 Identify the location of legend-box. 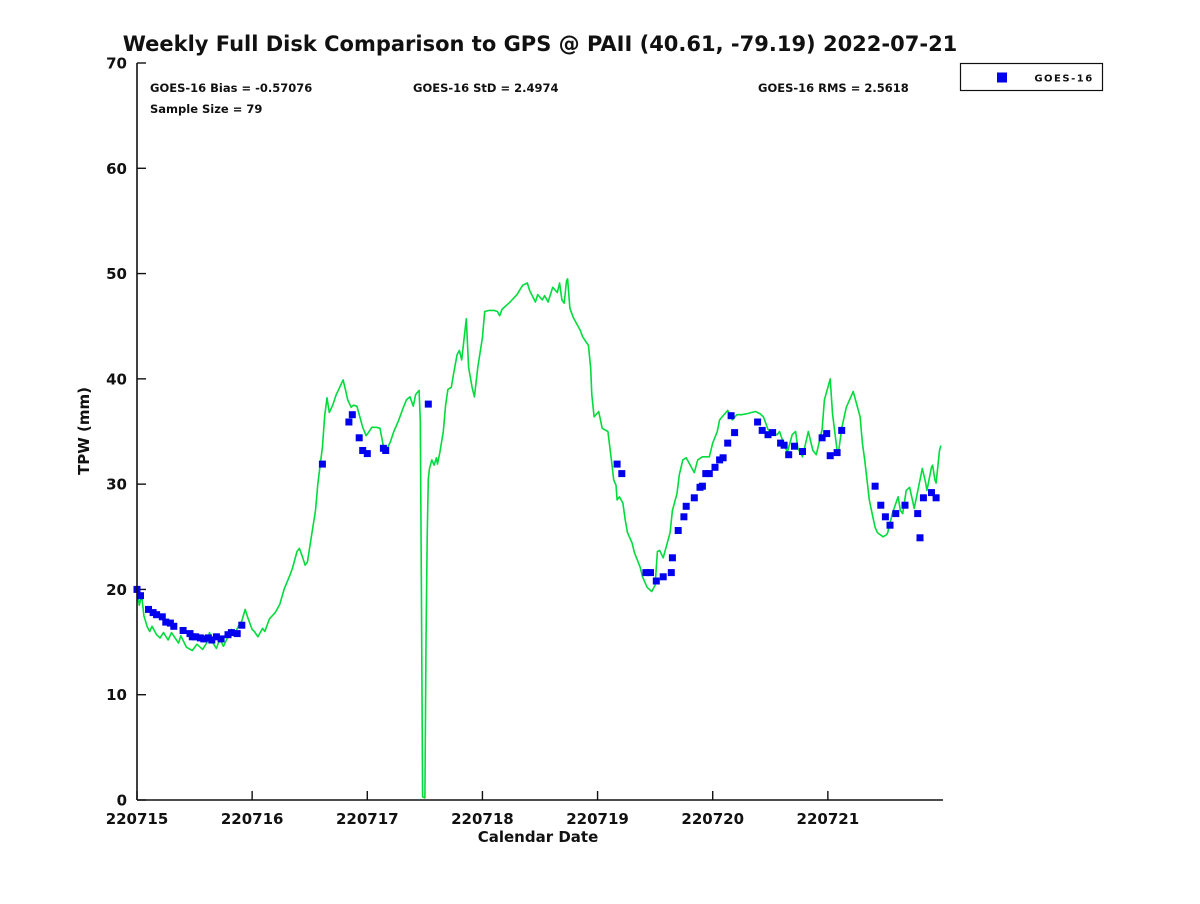
(1031, 77).